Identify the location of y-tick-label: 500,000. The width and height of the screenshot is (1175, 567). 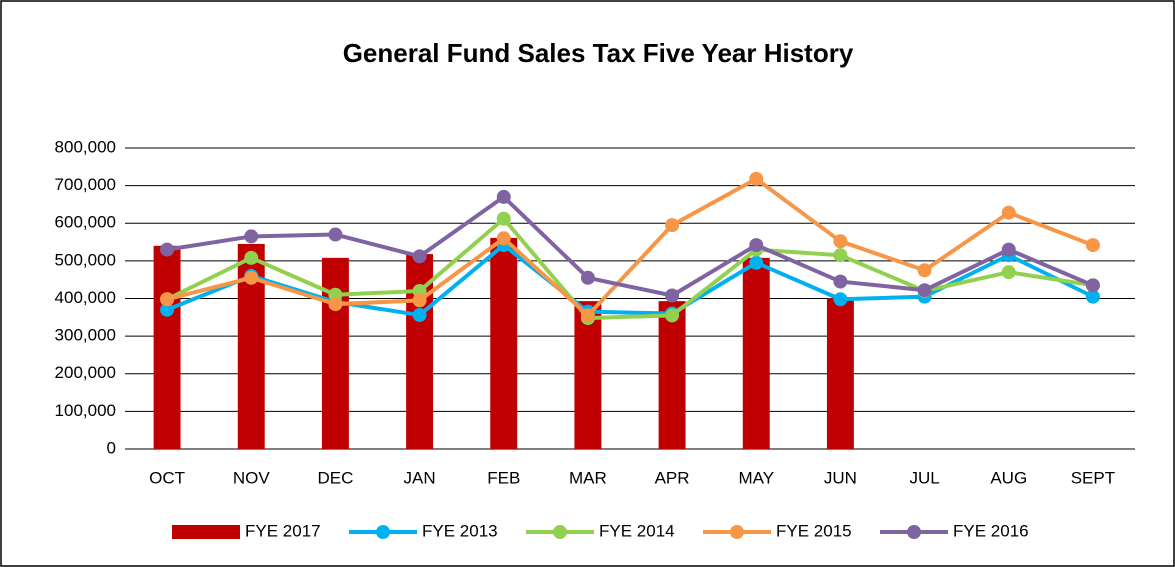
(85, 259).